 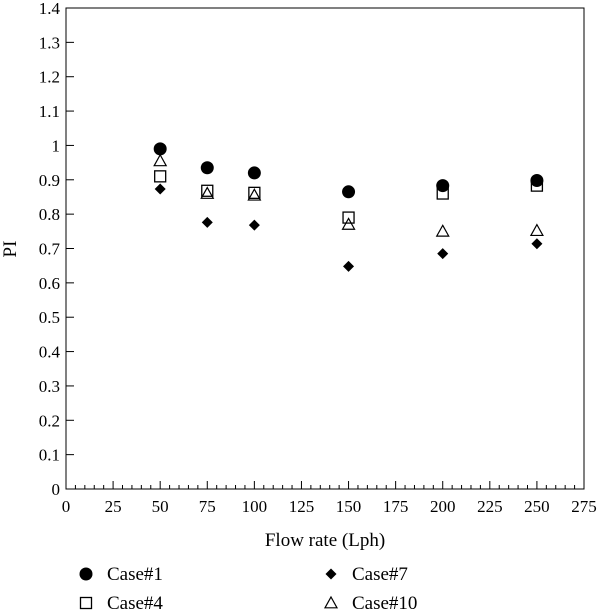 What do you see at coordinates (207, 506) in the screenshot?
I see `x-tick-label: 75` at bounding box center [207, 506].